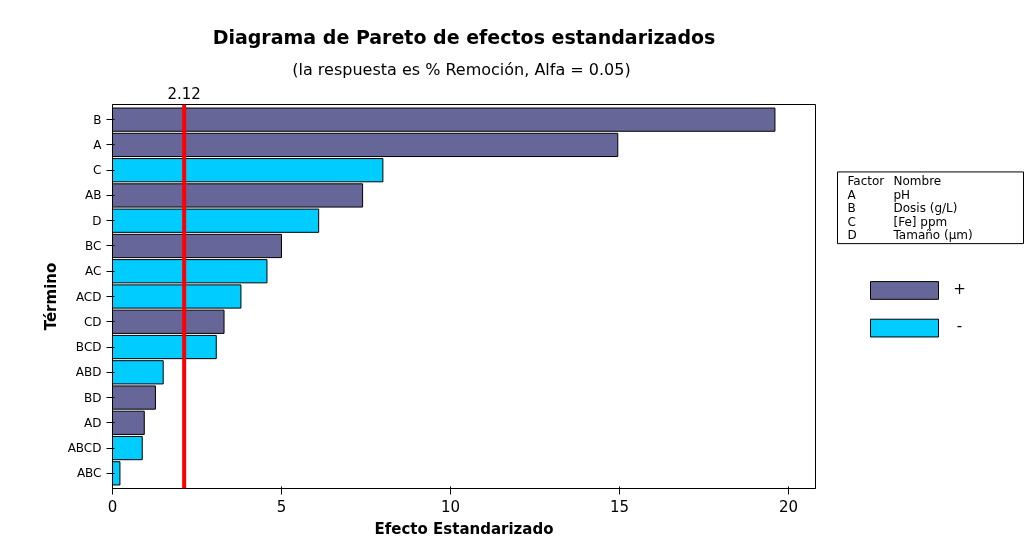 The width and height of the screenshot is (1028, 541). I want to click on ref-line-label: 2.12, so click(184, 93).